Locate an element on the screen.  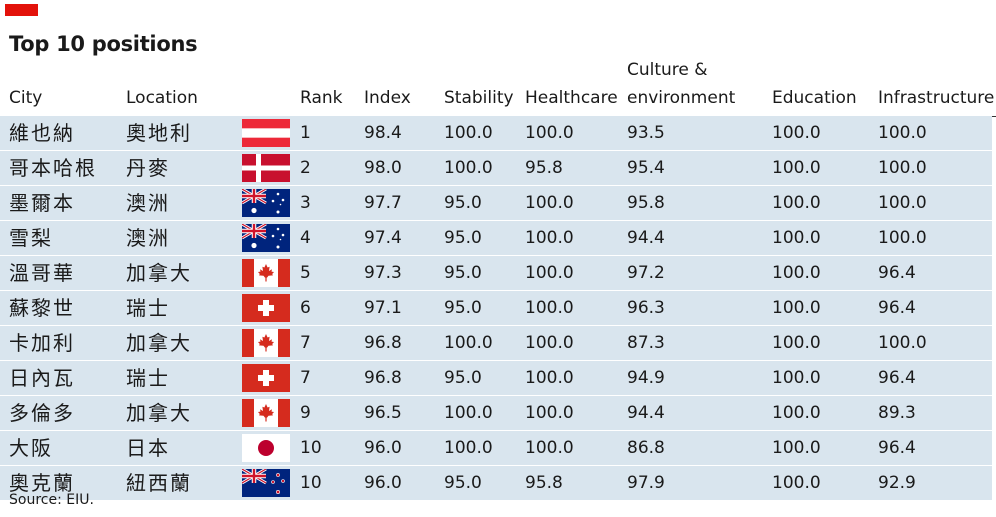
cell-city: 多倫多 is located at coordinates (42, 413).